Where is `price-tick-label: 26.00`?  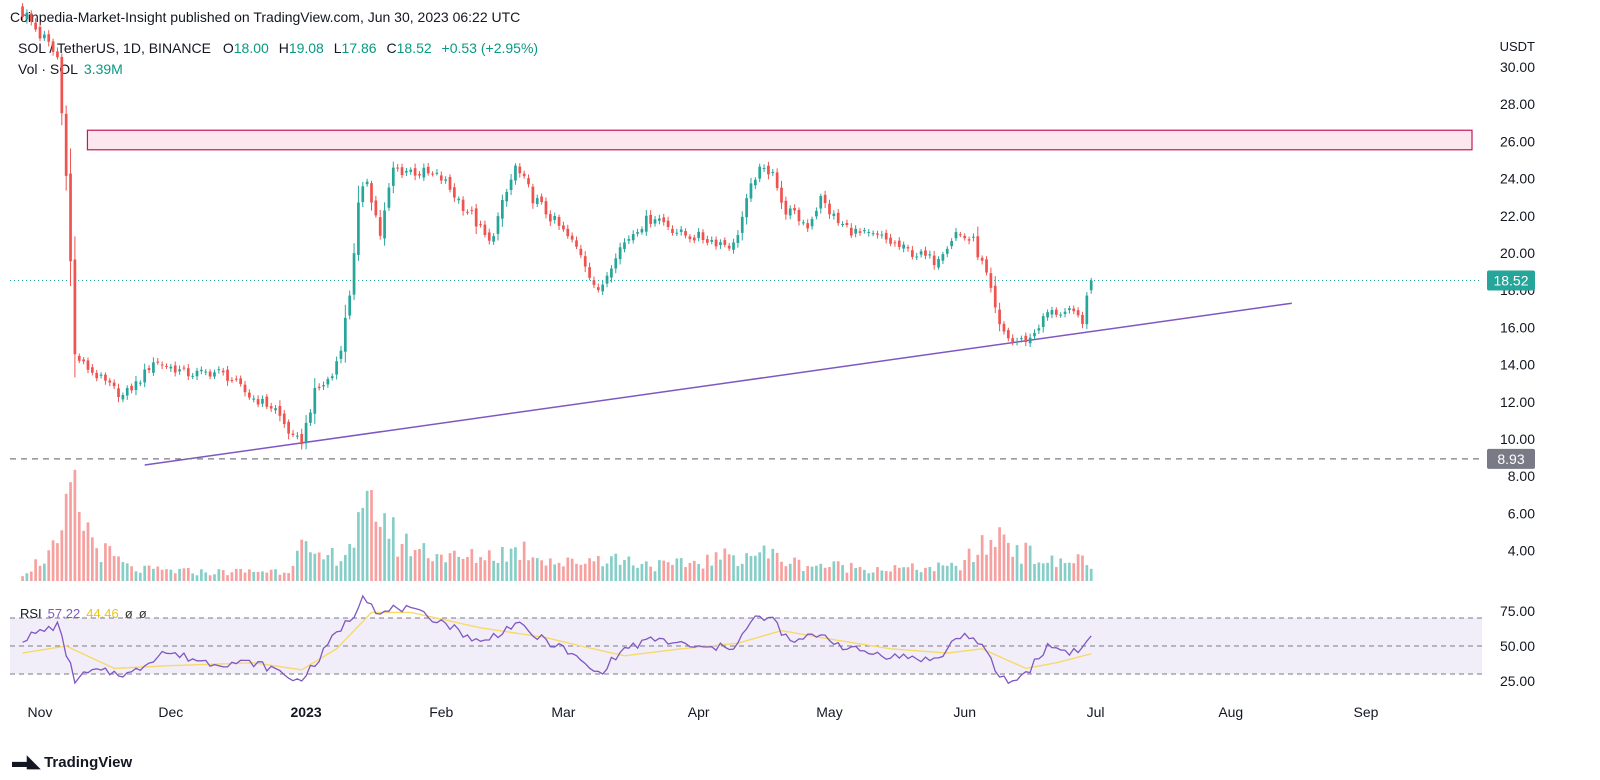 price-tick-label: 26.00 is located at coordinates (1517, 141).